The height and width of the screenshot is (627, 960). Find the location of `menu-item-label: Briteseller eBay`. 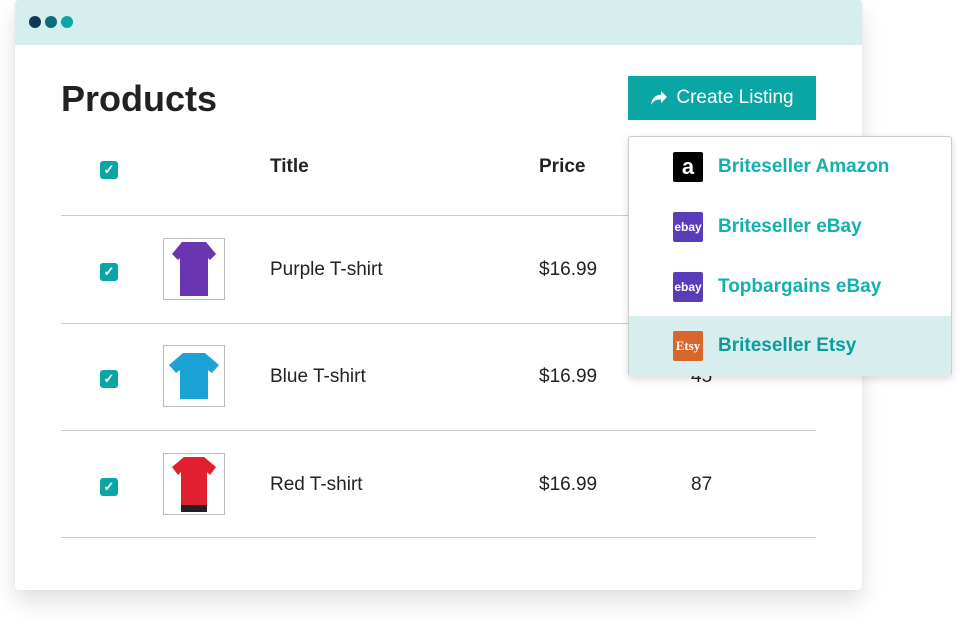

menu-item-label: Briteseller eBay is located at coordinates (790, 226).